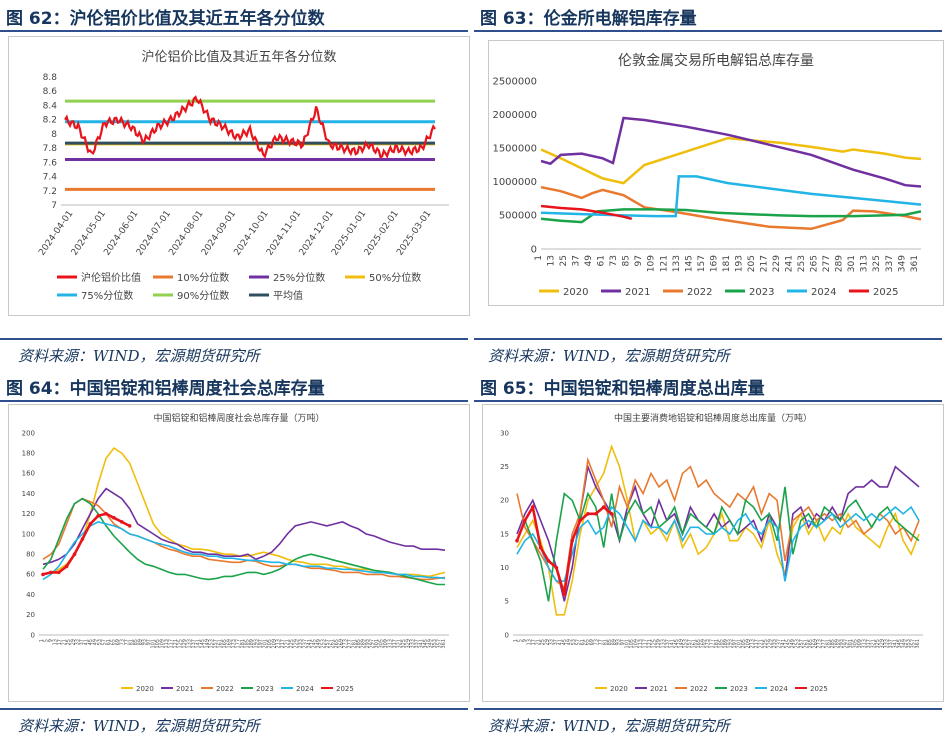 This screenshot has width=948, height=739. I want to click on x-tick-label: 197, so click(735, 644).